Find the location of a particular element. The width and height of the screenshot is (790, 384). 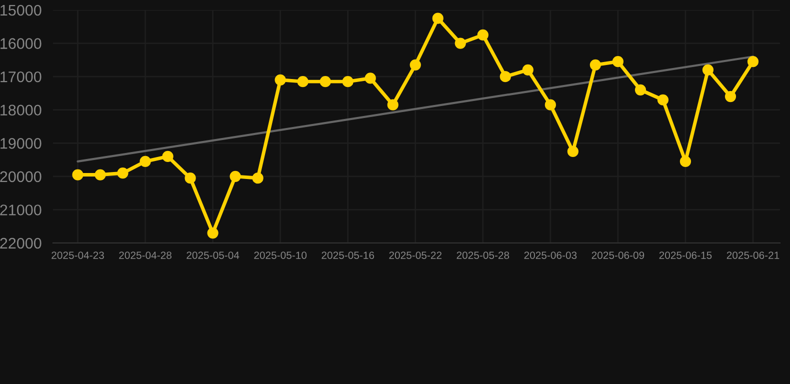

x-tick-label: 2025-06-09 is located at coordinates (618, 255).